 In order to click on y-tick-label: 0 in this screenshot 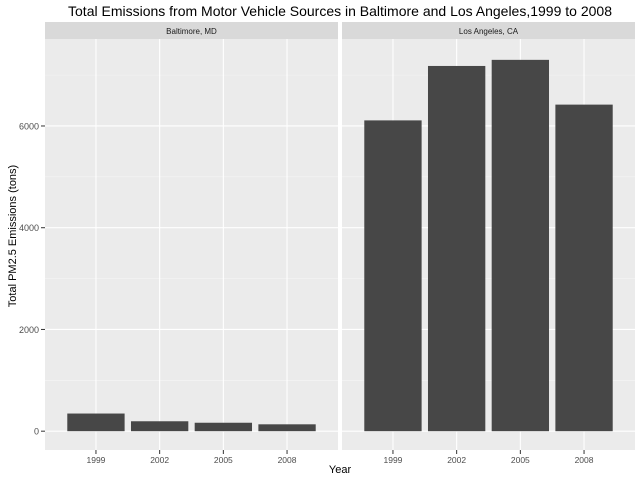, I will do `click(36, 432)`.